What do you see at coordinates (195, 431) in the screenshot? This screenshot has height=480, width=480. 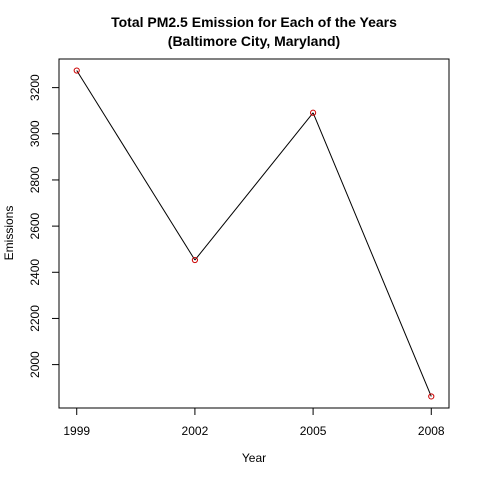 I see `x-tick-label: 2002` at bounding box center [195, 431].